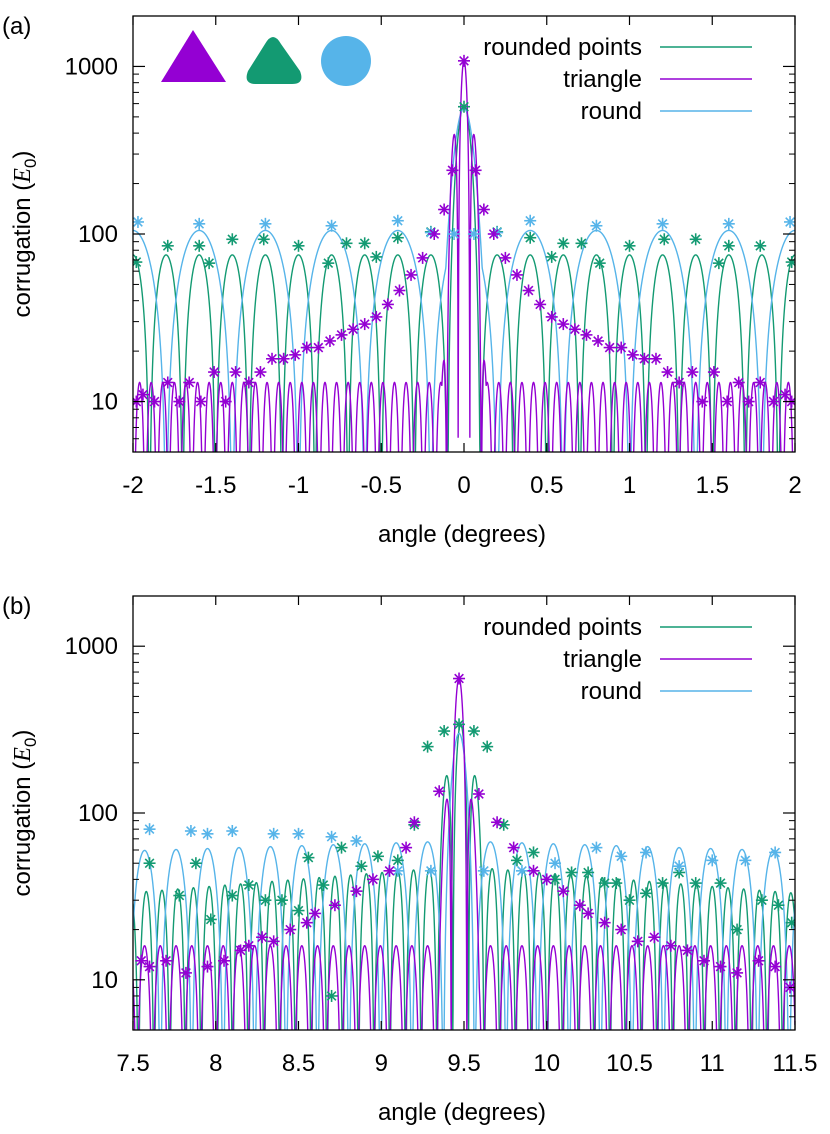  I want to click on y-axis-label-prefix: corrugation (, so click(22, 250).